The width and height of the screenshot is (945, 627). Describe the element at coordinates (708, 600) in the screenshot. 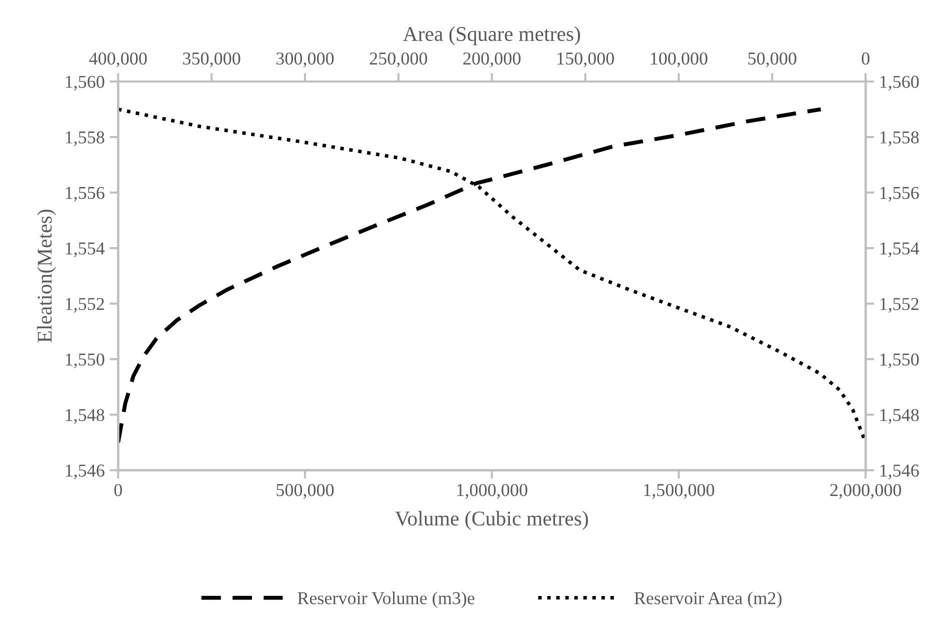

I see `legend-label: Reservoir Area (m2)` at that location.